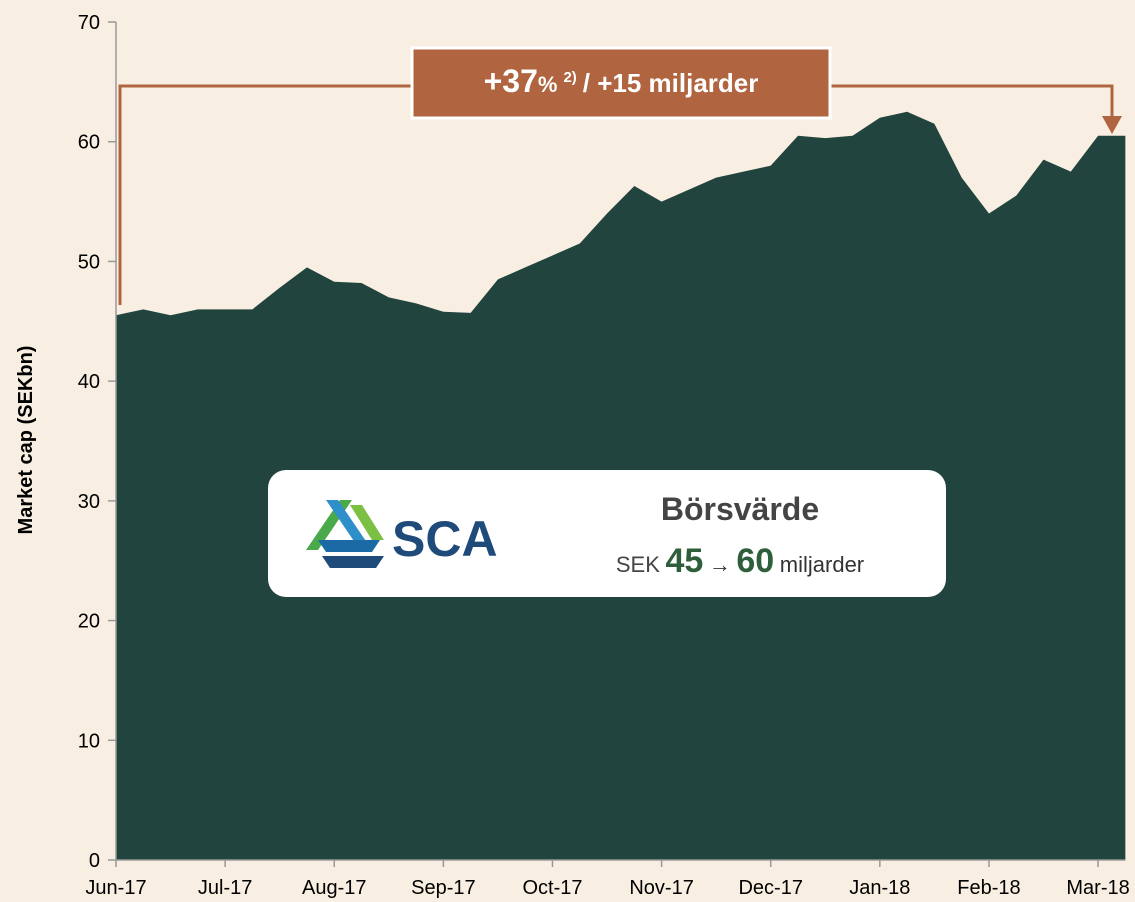 Image resolution: width=1135 pixels, height=902 pixels. What do you see at coordinates (225, 888) in the screenshot?
I see `x-tick-label: Jul-17` at bounding box center [225, 888].